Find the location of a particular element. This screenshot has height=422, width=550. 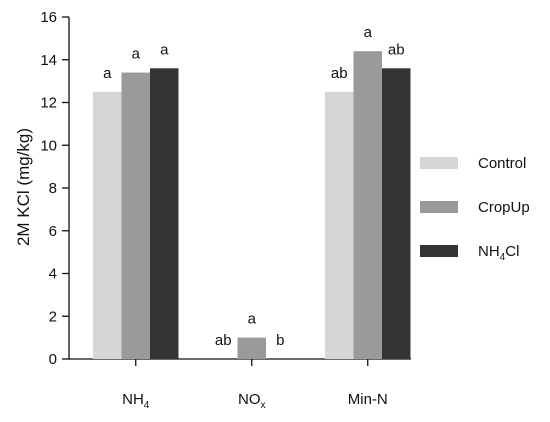

y-tick-label: 0 is located at coordinates (53, 359).